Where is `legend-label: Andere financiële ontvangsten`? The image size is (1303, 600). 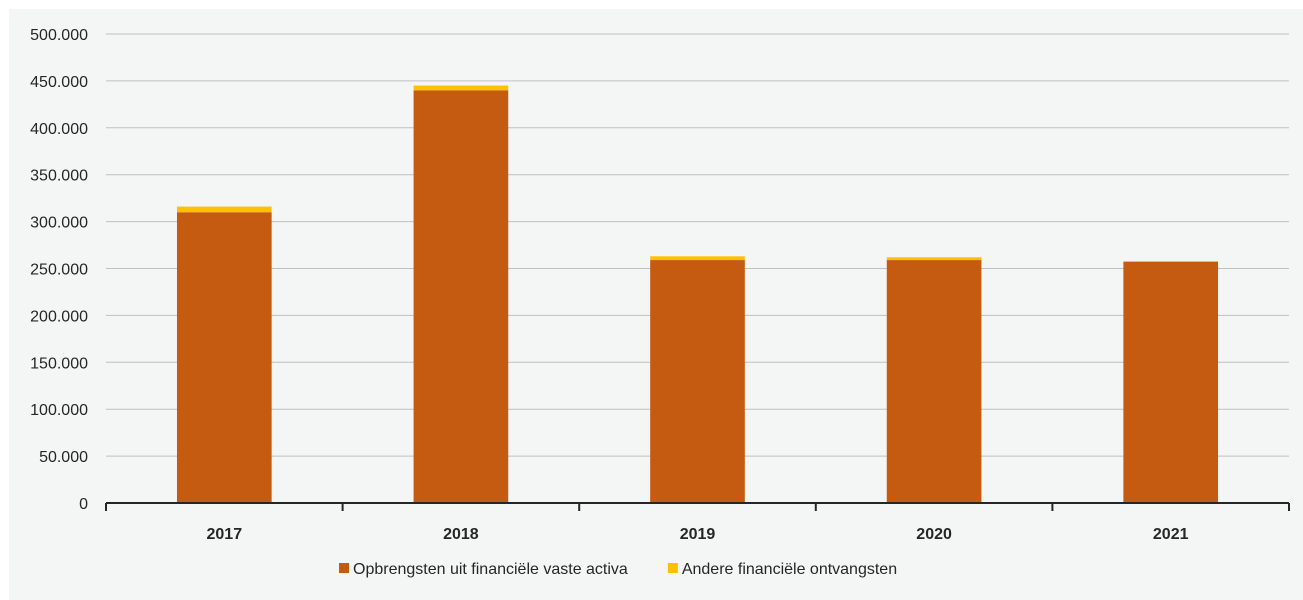
legend-label: Andere financiële ontvangsten is located at coordinates (789, 569).